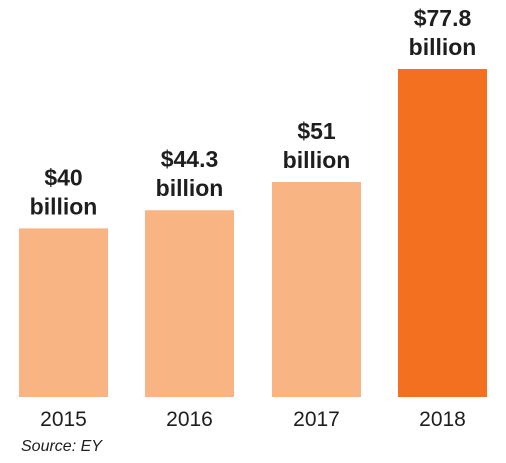  What do you see at coordinates (64, 206) in the screenshot?
I see `data-label-2015-line-2: billion` at bounding box center [64, 206].